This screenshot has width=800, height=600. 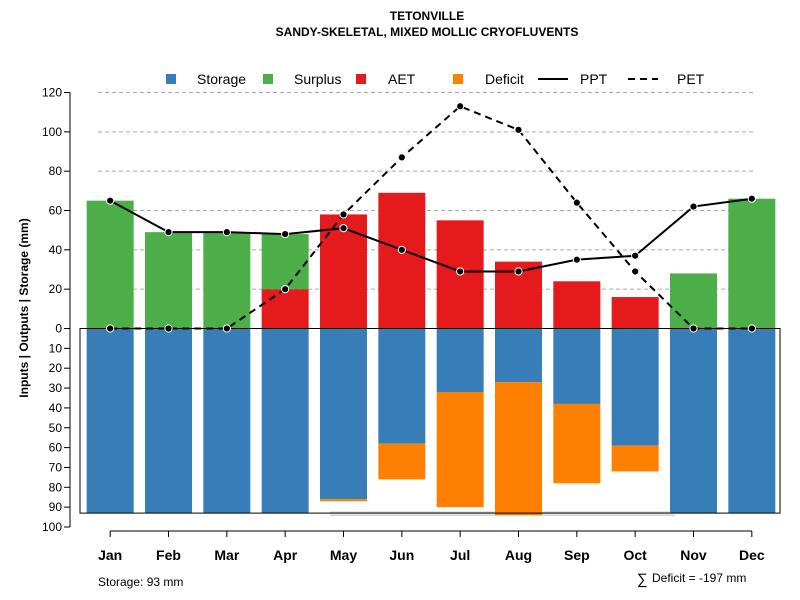 I want to click on y-tick-label: 70, so click(x=56, y=467).